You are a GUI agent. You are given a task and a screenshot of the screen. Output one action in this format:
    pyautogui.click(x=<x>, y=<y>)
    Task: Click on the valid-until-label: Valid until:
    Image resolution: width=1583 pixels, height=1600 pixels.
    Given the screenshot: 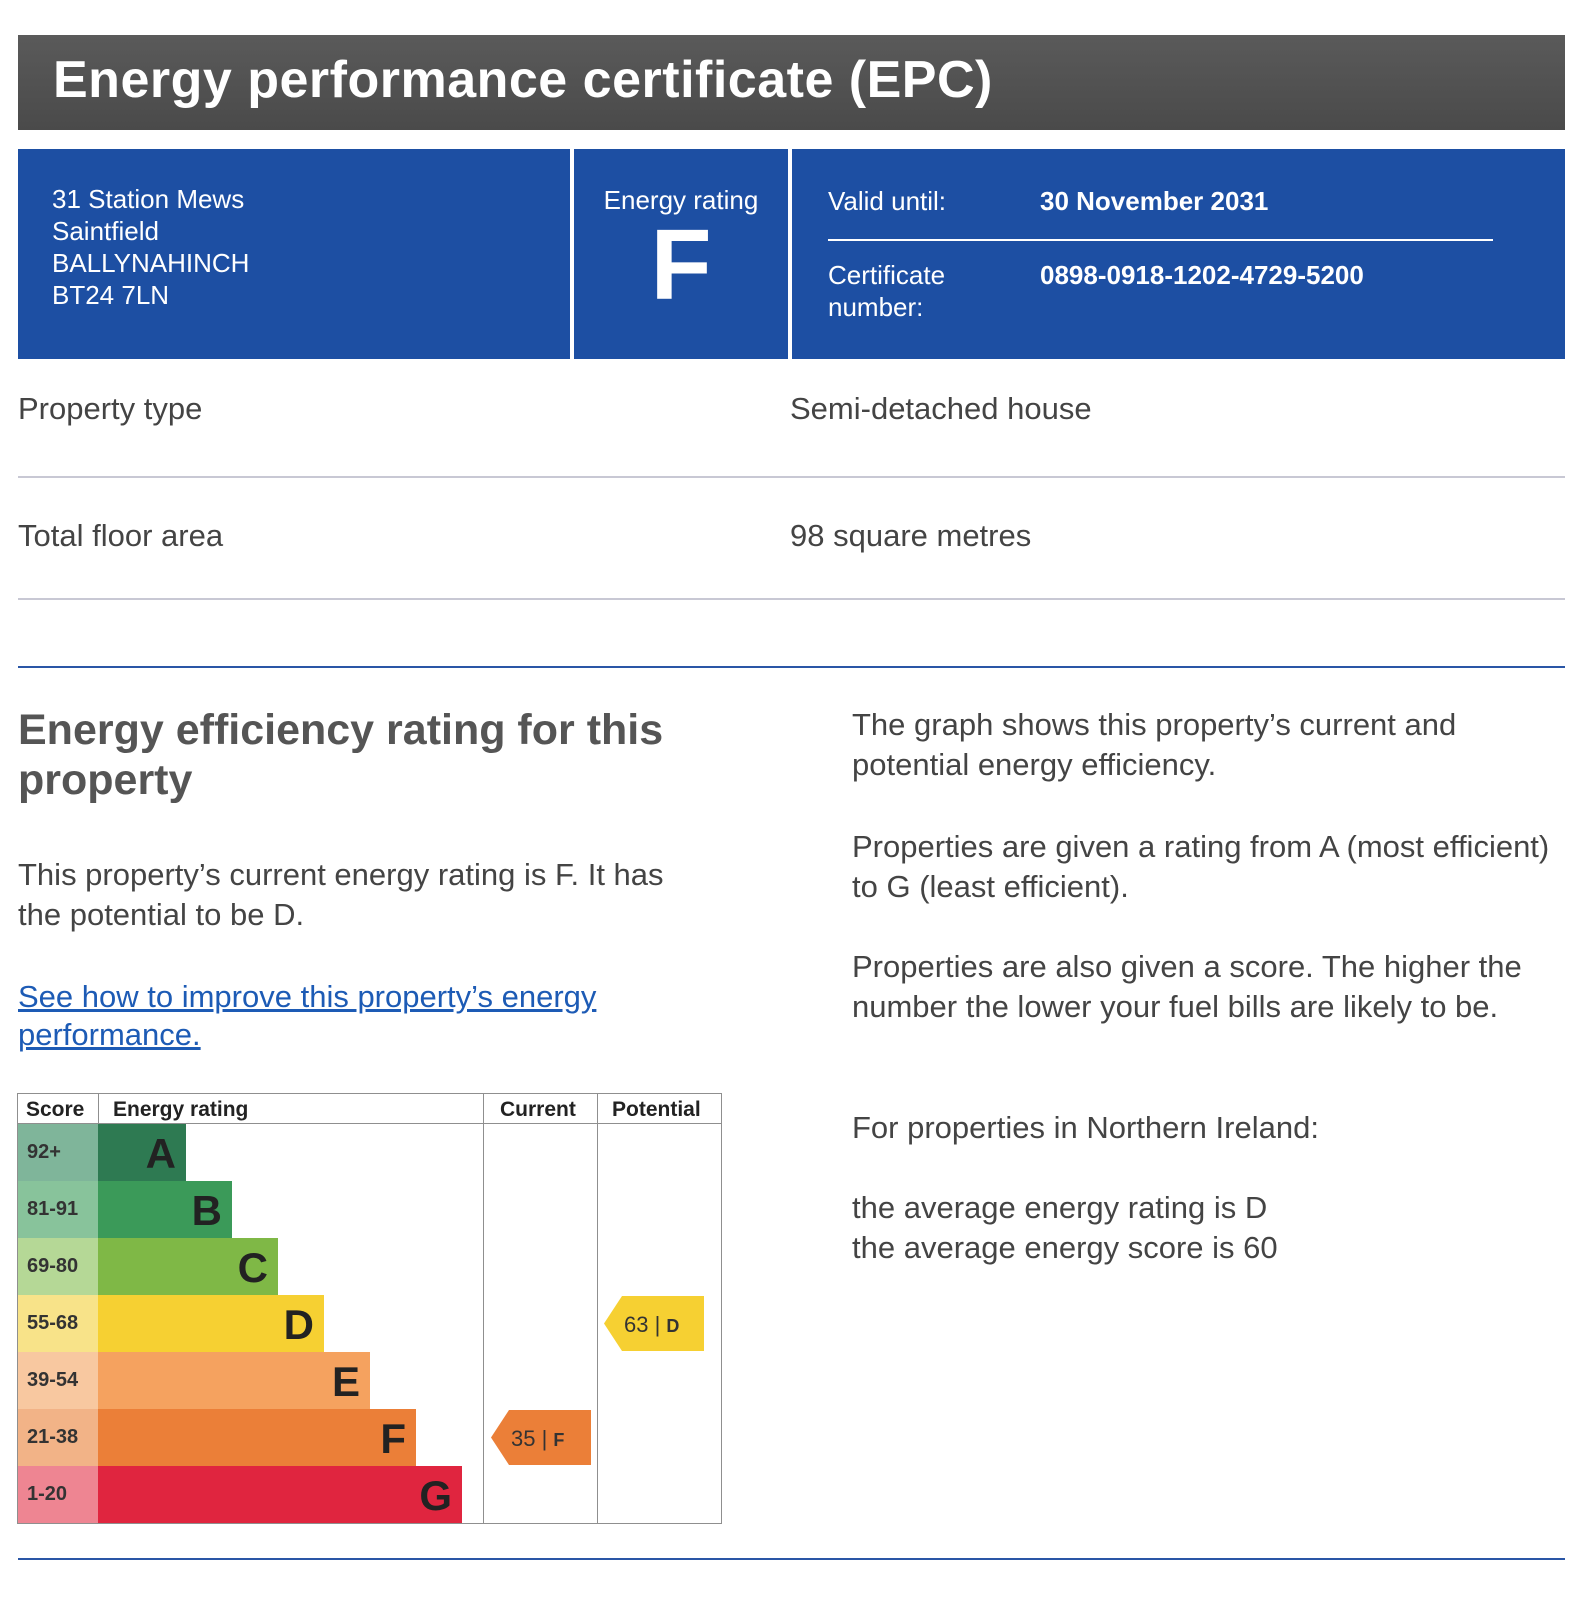 What is the action you would take?
    pyautogui.click(x=887, y=201)
    